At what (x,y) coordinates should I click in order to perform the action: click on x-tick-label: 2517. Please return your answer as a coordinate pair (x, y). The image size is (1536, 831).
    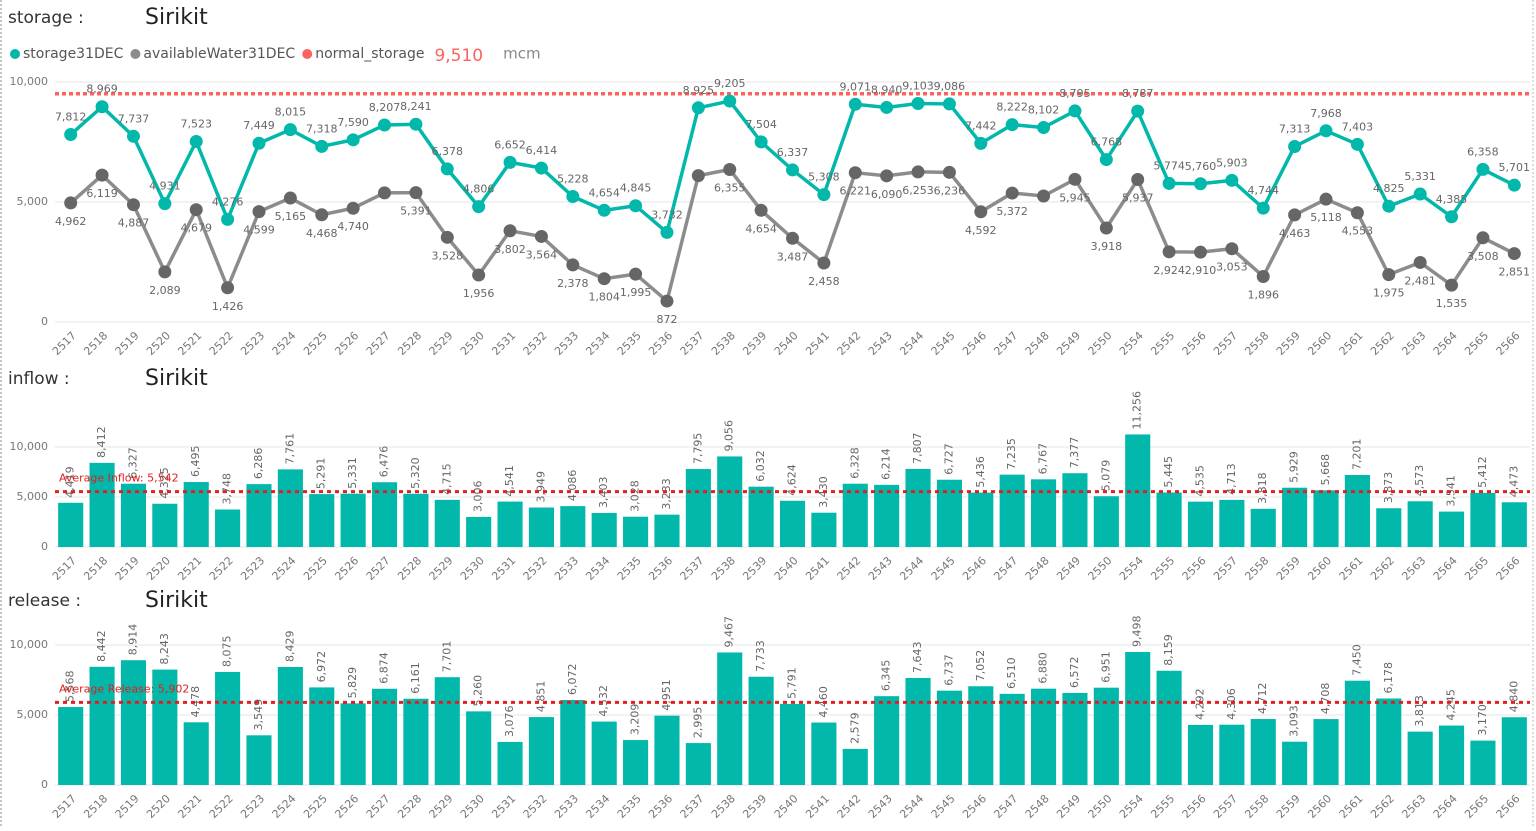
    Looking at the image, I should click on (64, 806).